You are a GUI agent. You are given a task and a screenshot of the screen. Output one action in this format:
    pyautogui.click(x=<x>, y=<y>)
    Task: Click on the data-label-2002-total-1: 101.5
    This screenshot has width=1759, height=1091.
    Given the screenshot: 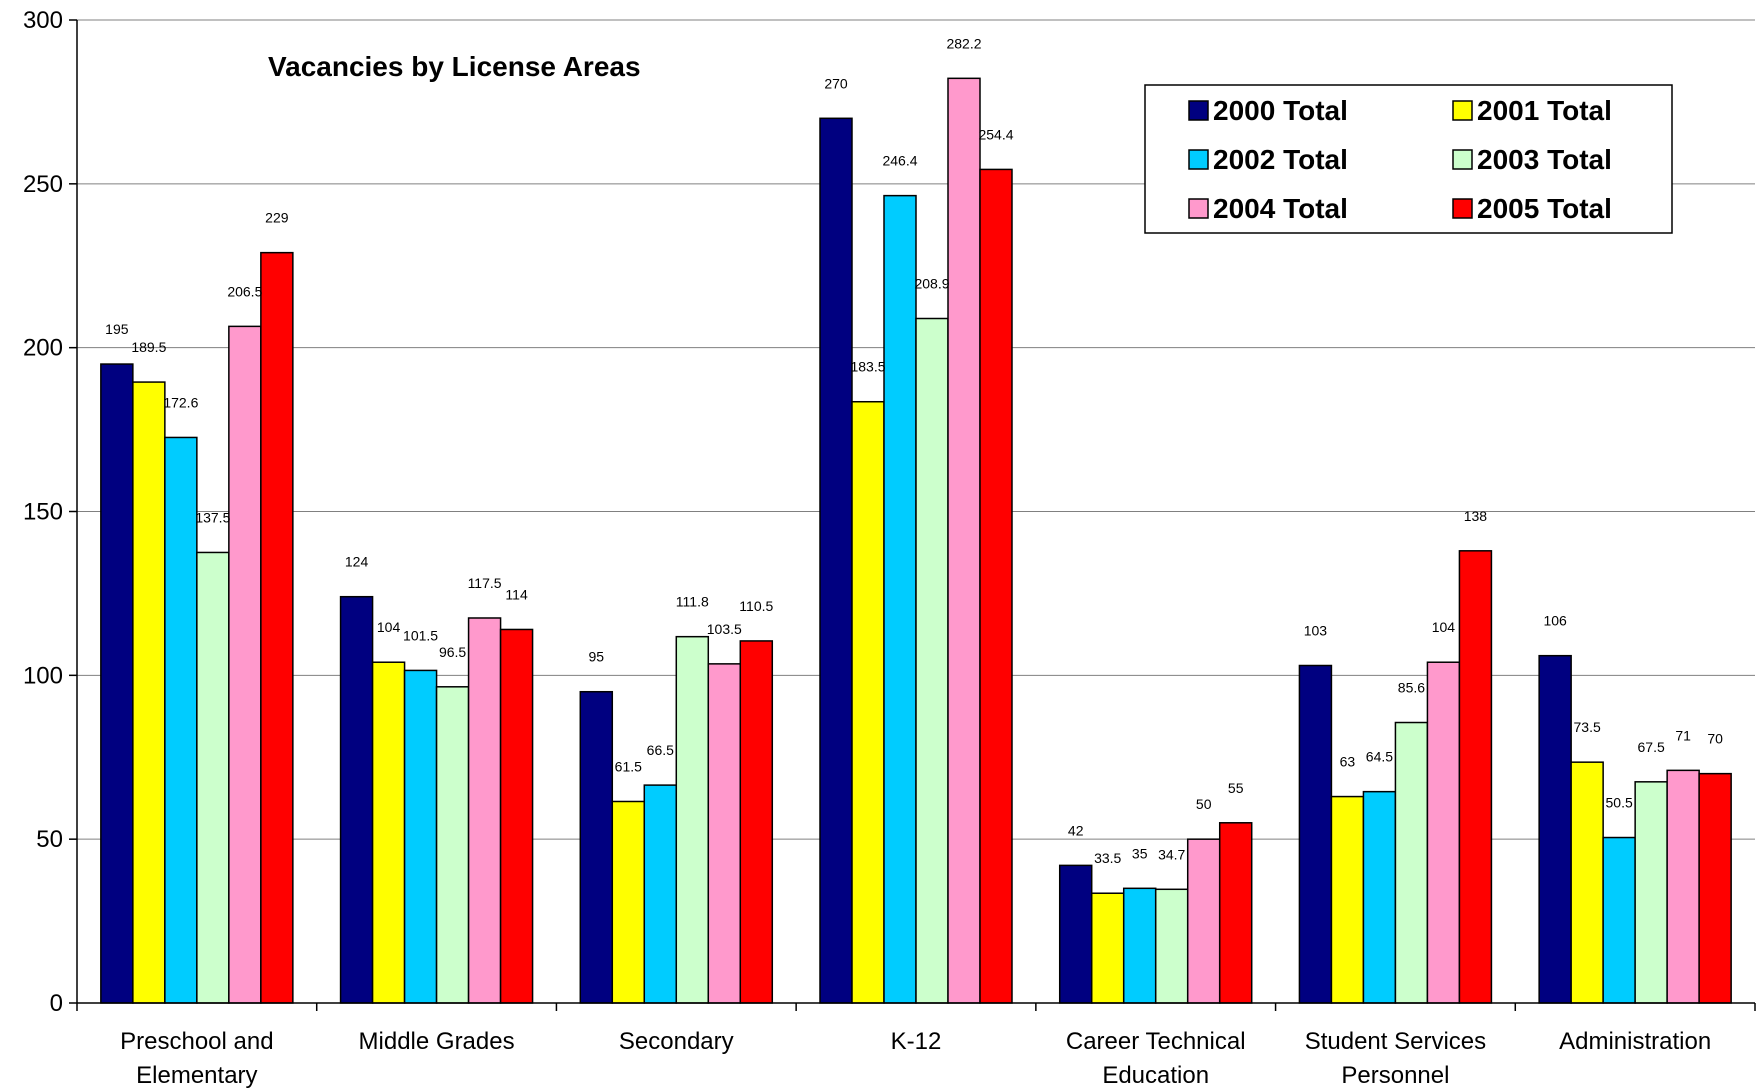 What is the action you would take?
    pyautogui.click(x=420, y=635)
    